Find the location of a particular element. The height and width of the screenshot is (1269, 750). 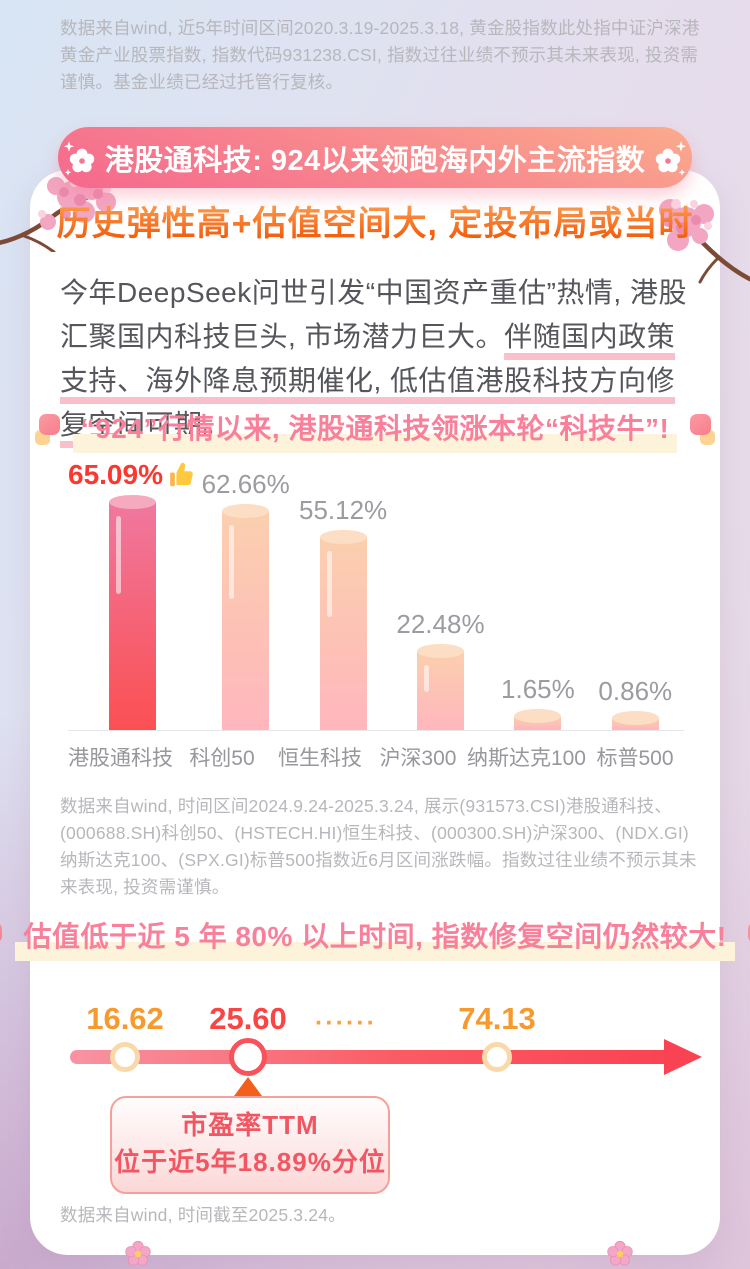

callout-pointer-icon is located at coordinates (248, 1086).